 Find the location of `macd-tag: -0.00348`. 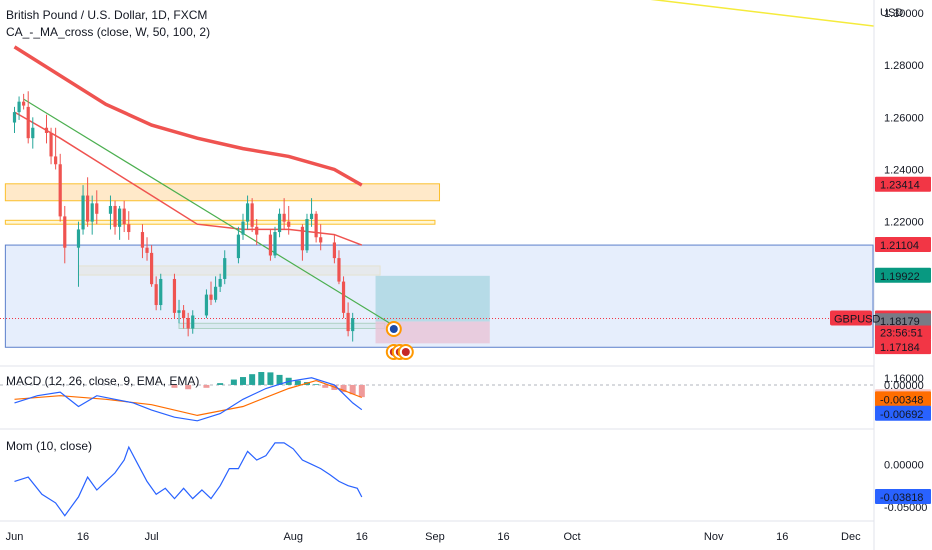

macd-tag: -0.00348 is located at coordinates (901, 400).